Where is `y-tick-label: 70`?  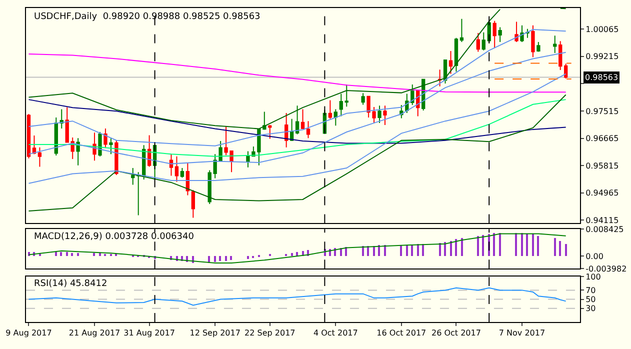
y-tick-label: 70 is located at coordinates (591, 290).